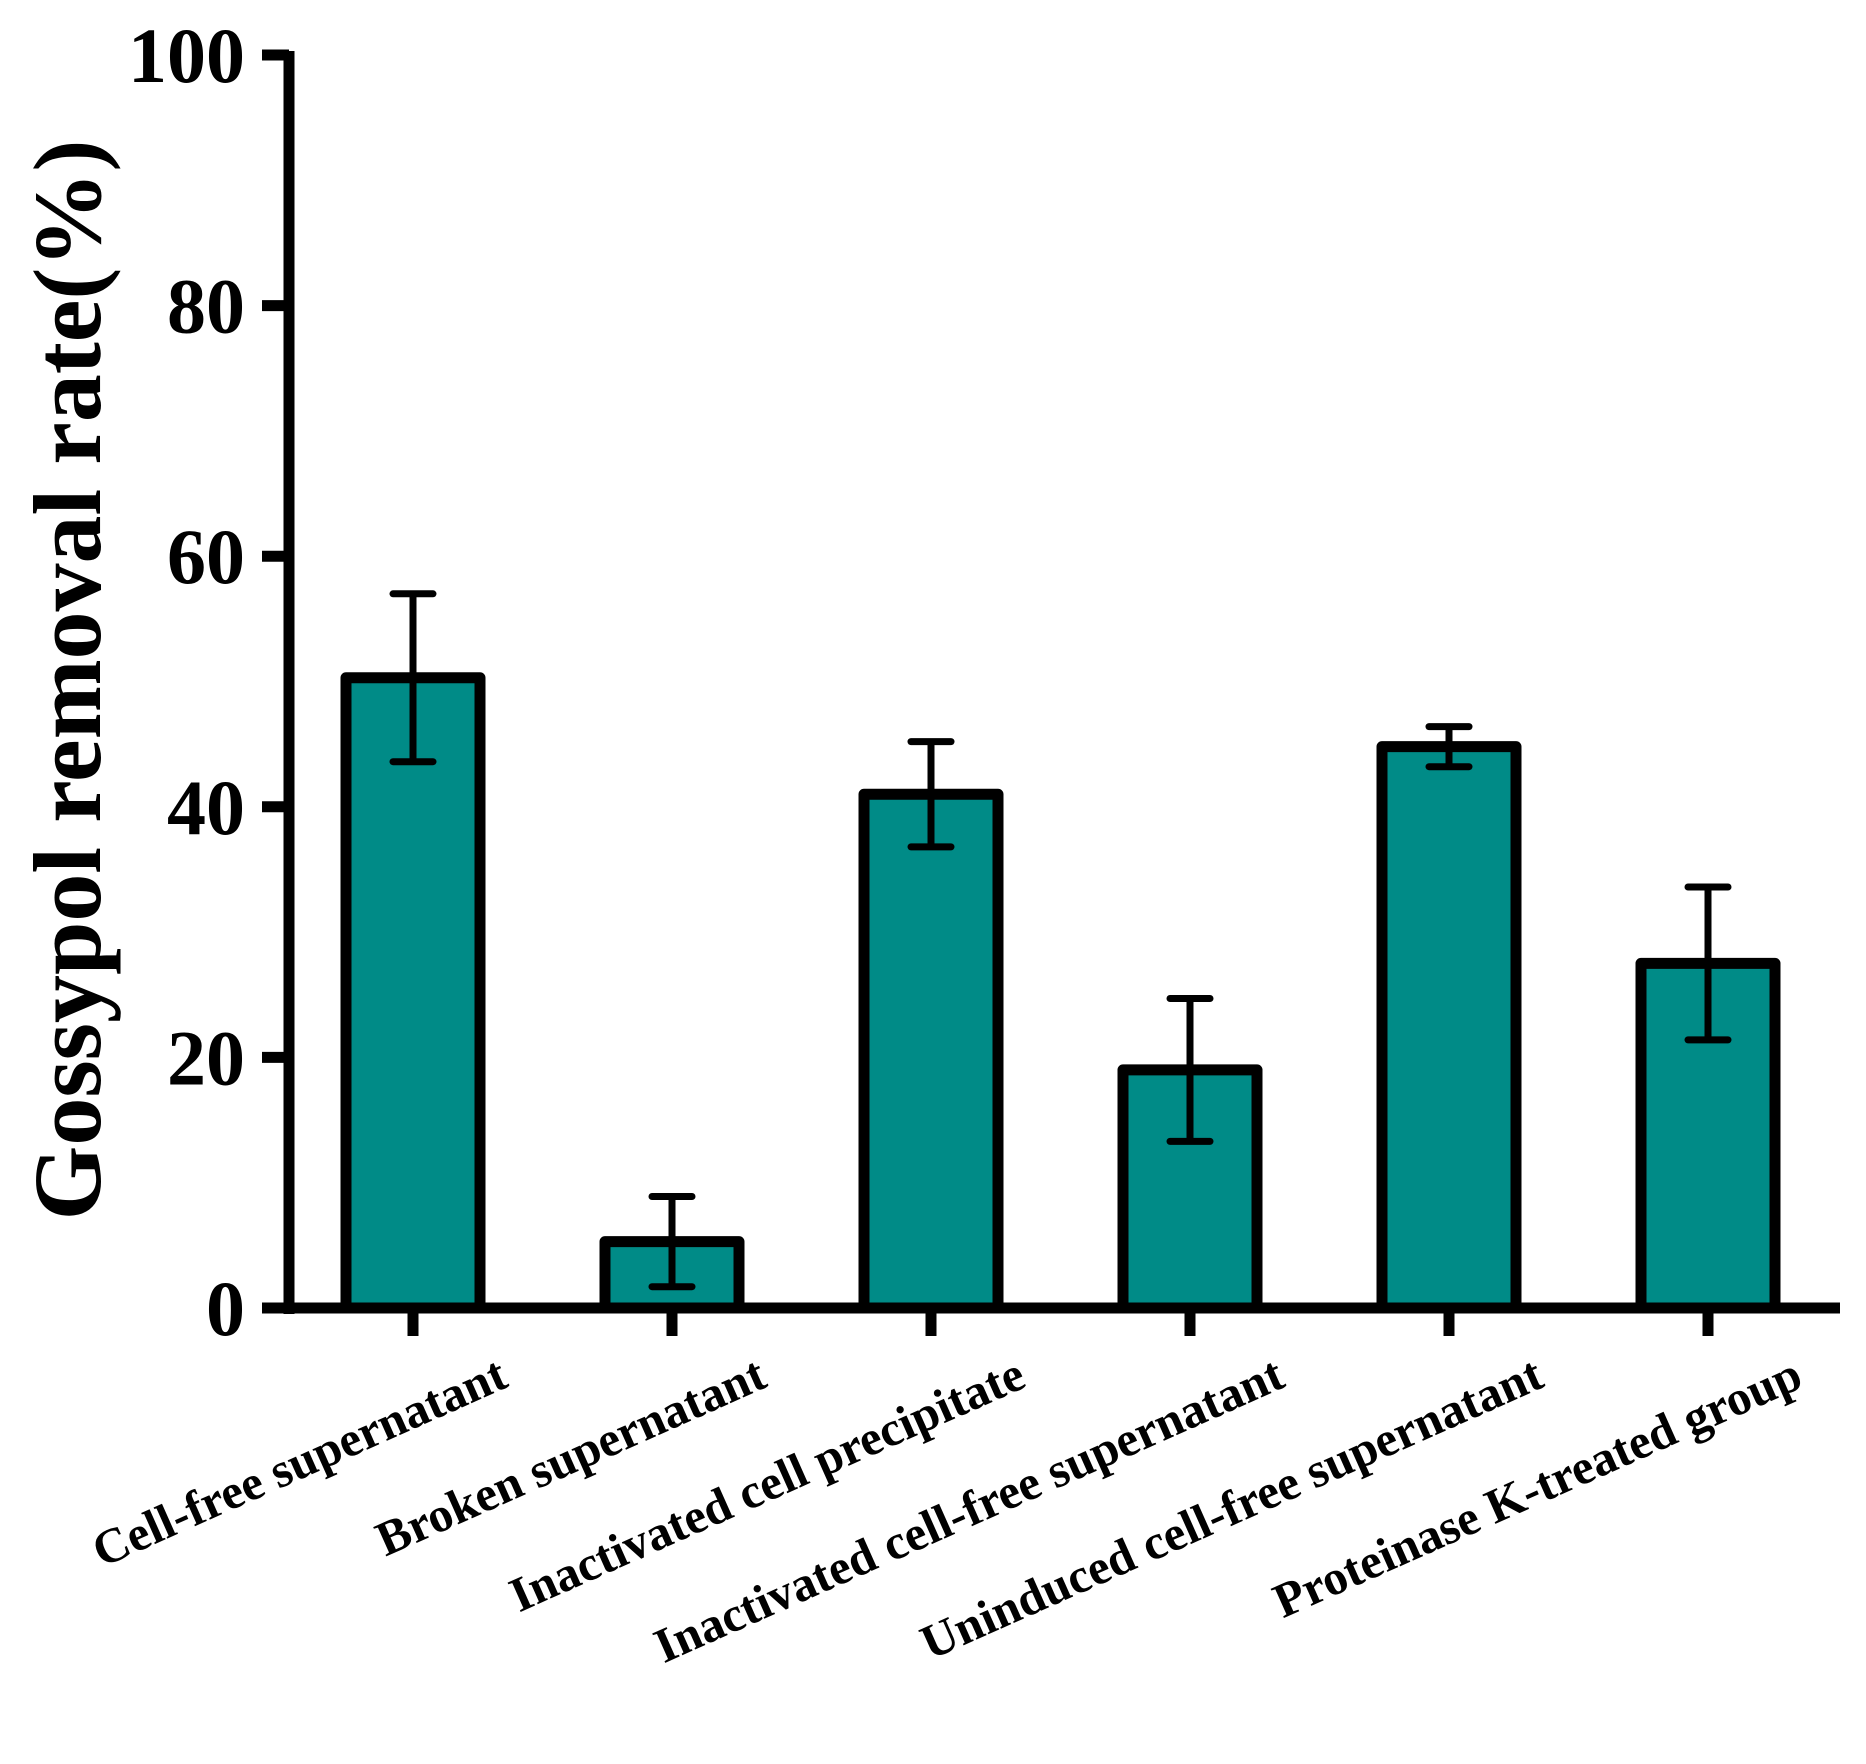 The width and height of the screenshot is (1866, 1764). I want to click on x-ticks-group, so click(1060, 1322).